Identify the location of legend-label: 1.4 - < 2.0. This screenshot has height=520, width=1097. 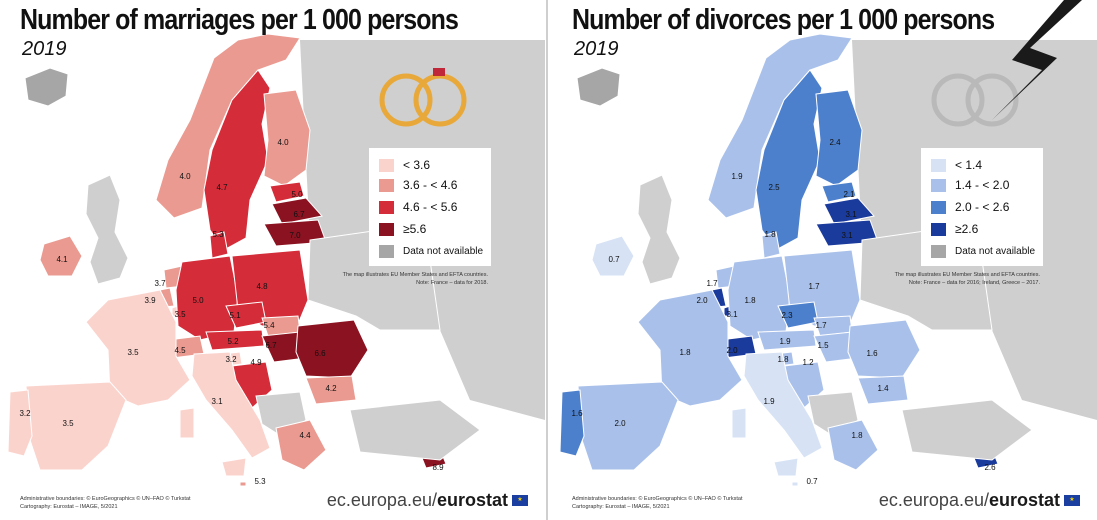
(982, 185).